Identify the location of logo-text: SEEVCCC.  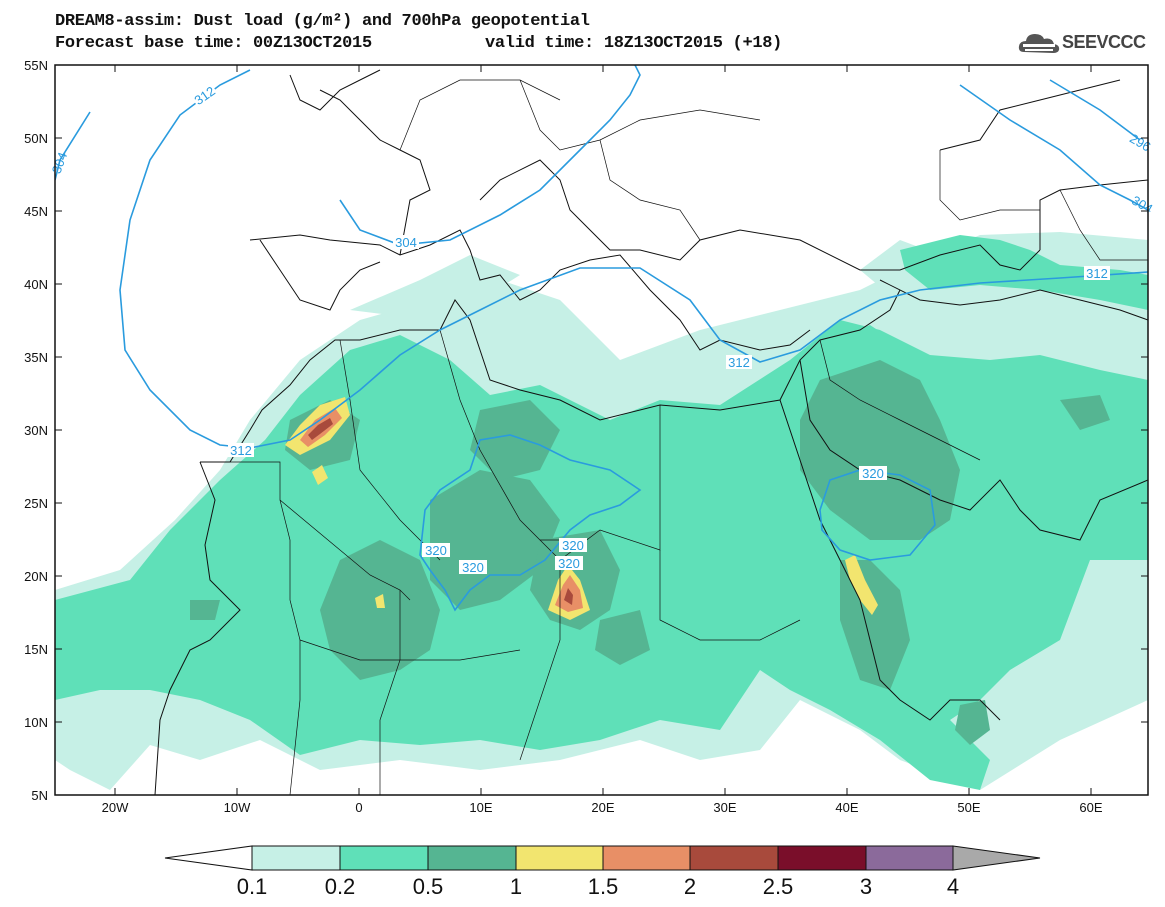
(1104, 42).